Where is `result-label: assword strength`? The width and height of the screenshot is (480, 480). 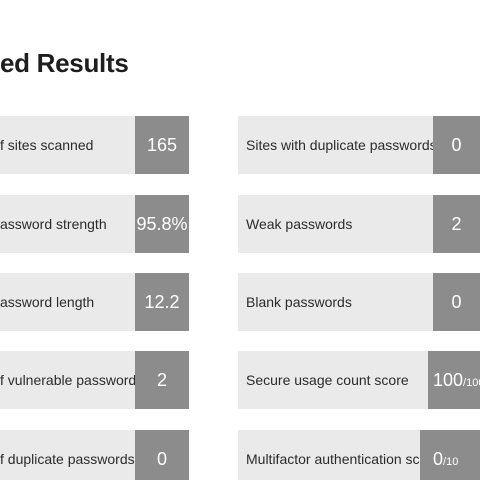
result-label: assword strength is located at coordinates (67, 224).